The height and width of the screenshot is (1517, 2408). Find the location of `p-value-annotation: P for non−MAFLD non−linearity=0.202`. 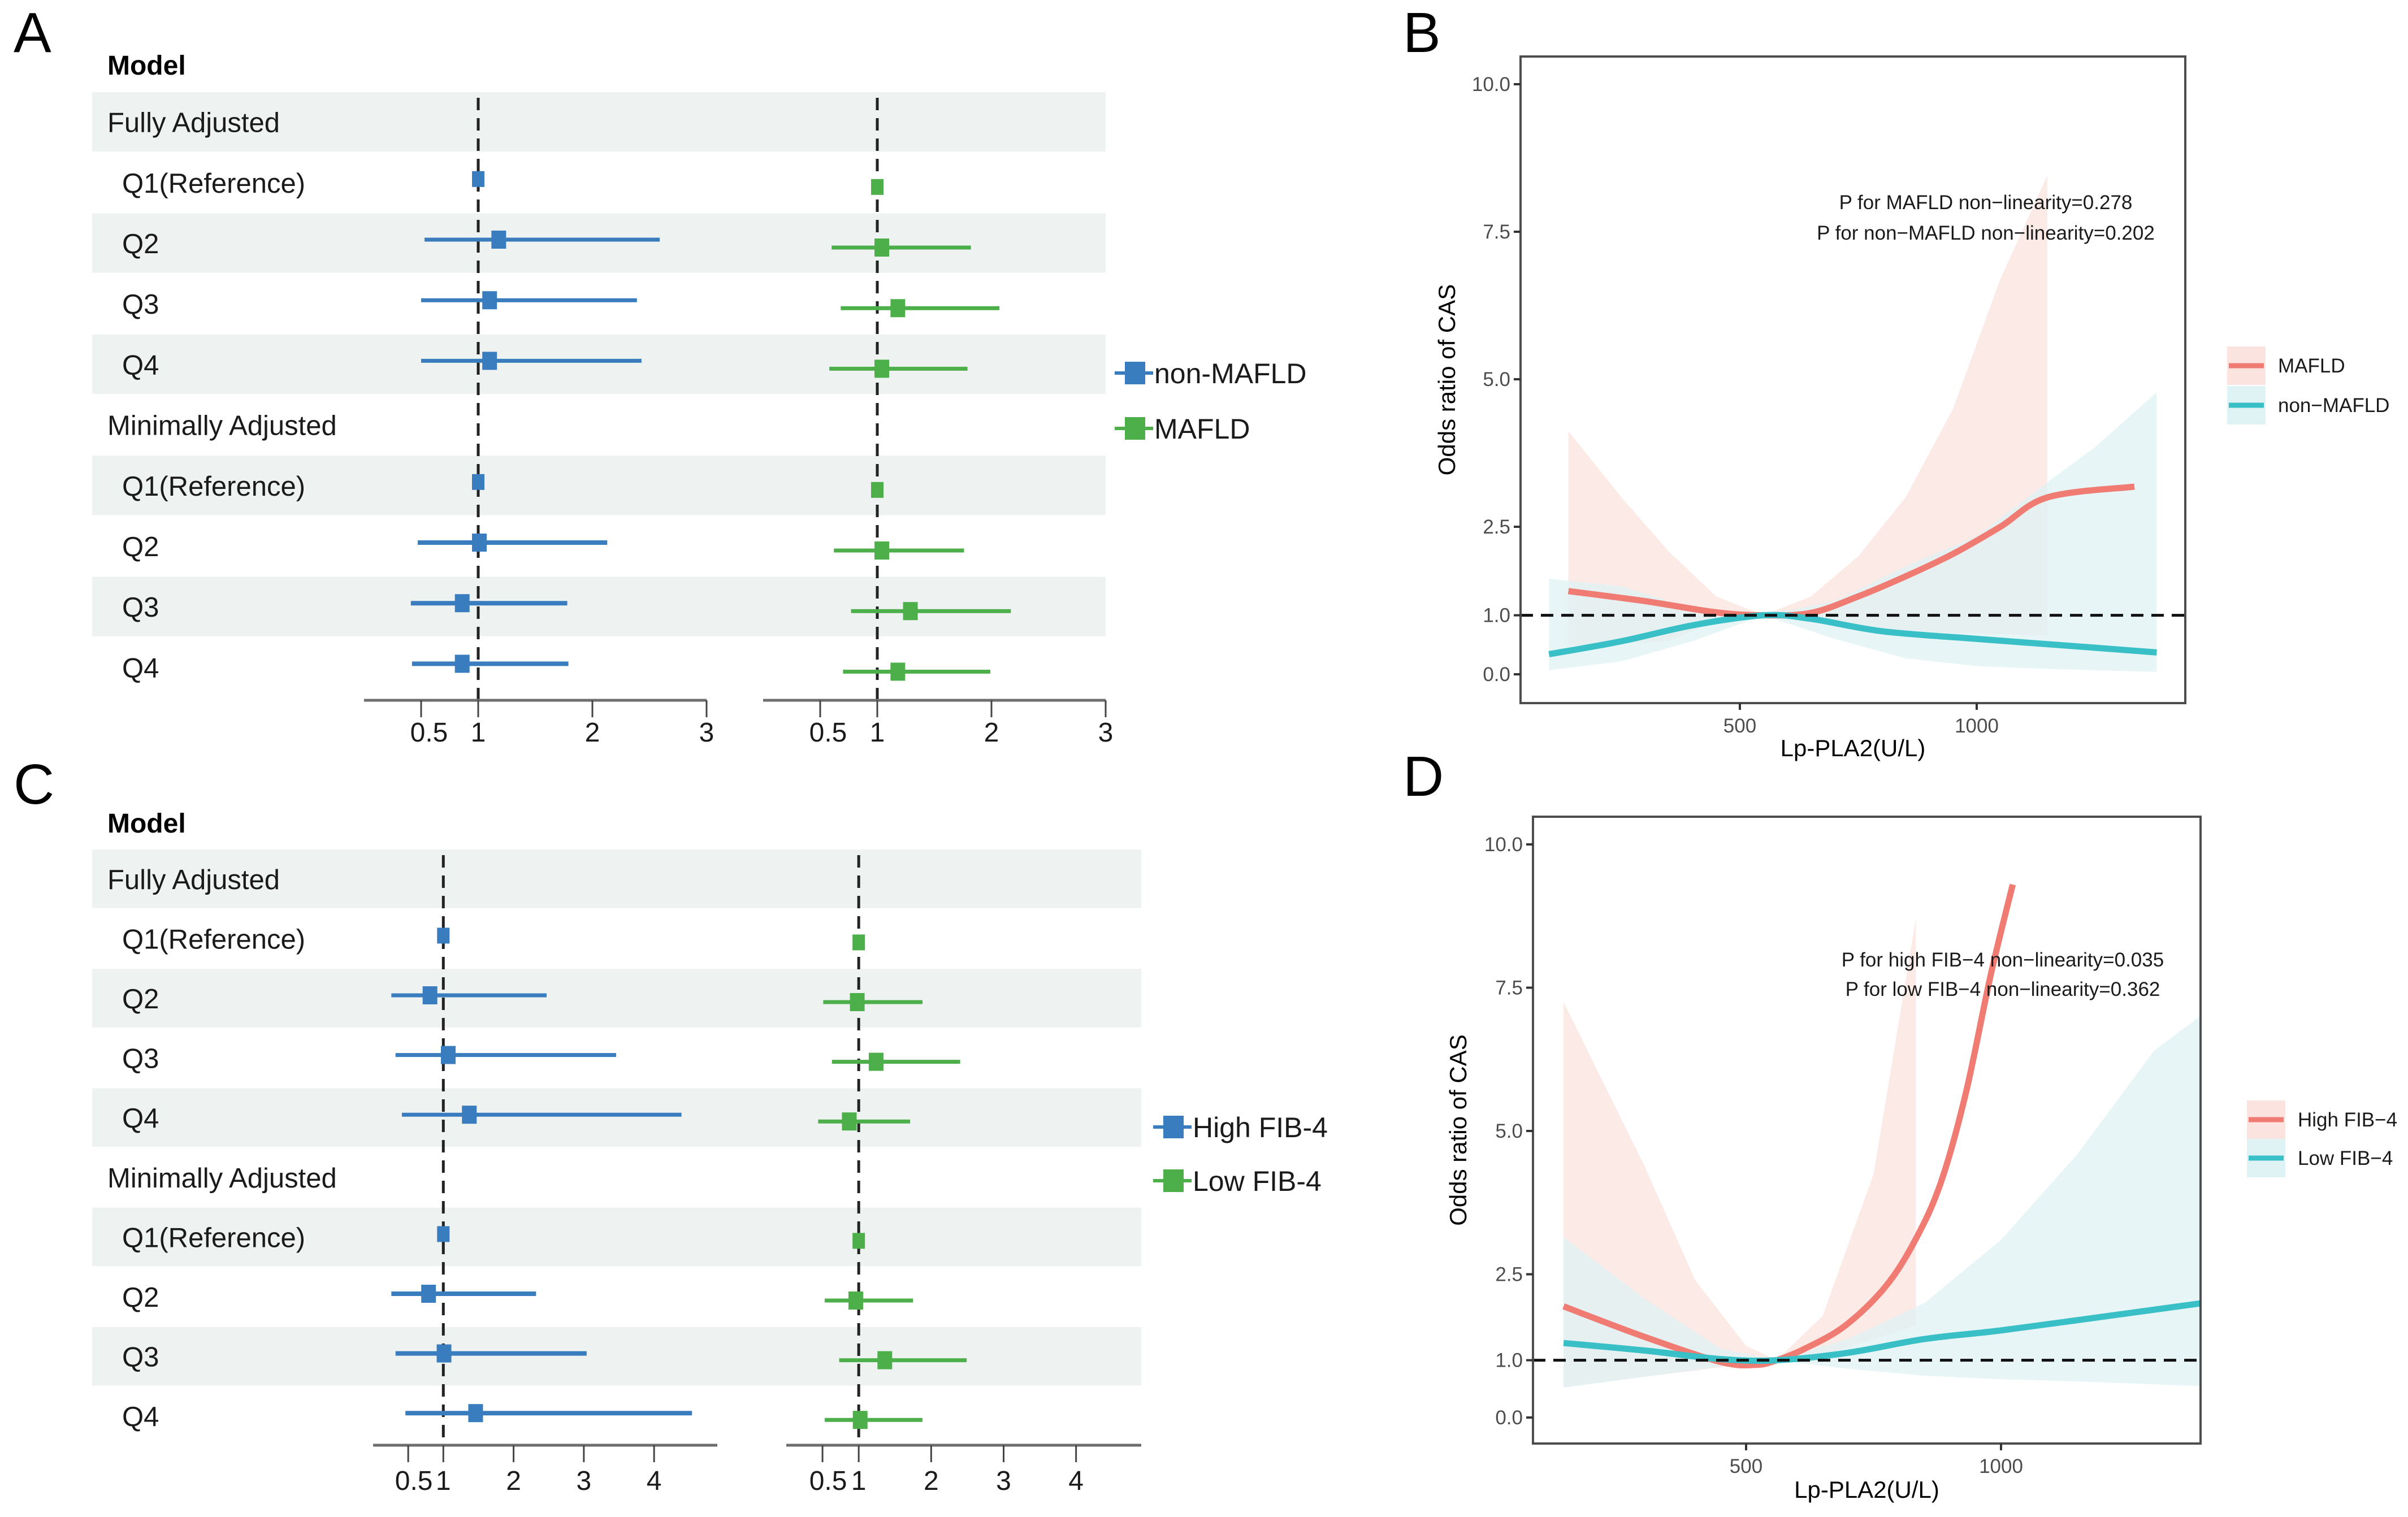

p-value-annotation: P for non−MAFLD non−linearity=0.202 is located at coordinates (1986, 233).